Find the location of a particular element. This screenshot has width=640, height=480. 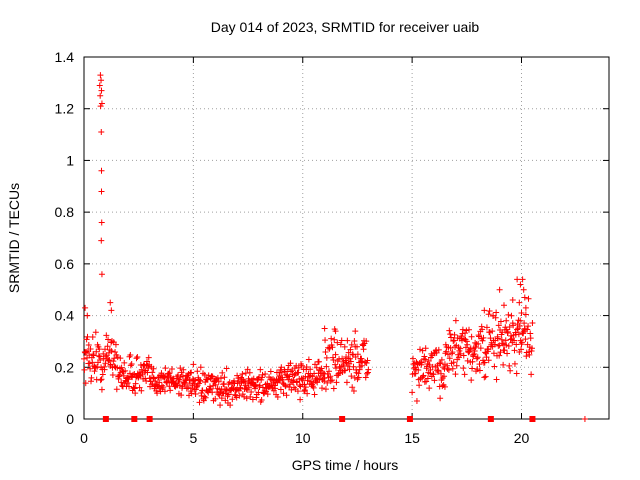

y-tick-label: 0.6 is located at coordinates (65, 264).